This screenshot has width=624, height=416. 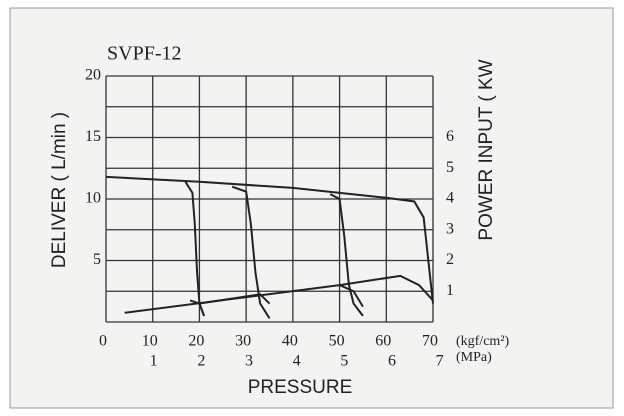 What do you see at coordinates (196, 341) in the screenshot?
I see `x-tick-label: 20` at bounding box center [196, 341].